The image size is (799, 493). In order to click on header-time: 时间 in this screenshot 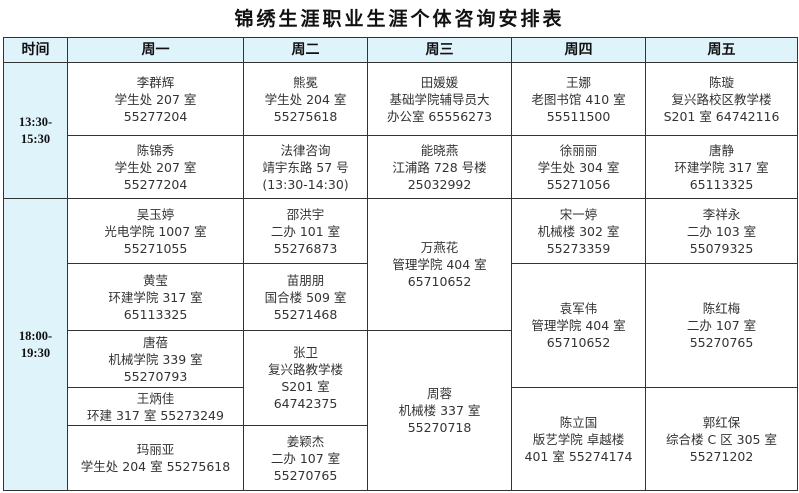, I will do `click(35, 50)`.